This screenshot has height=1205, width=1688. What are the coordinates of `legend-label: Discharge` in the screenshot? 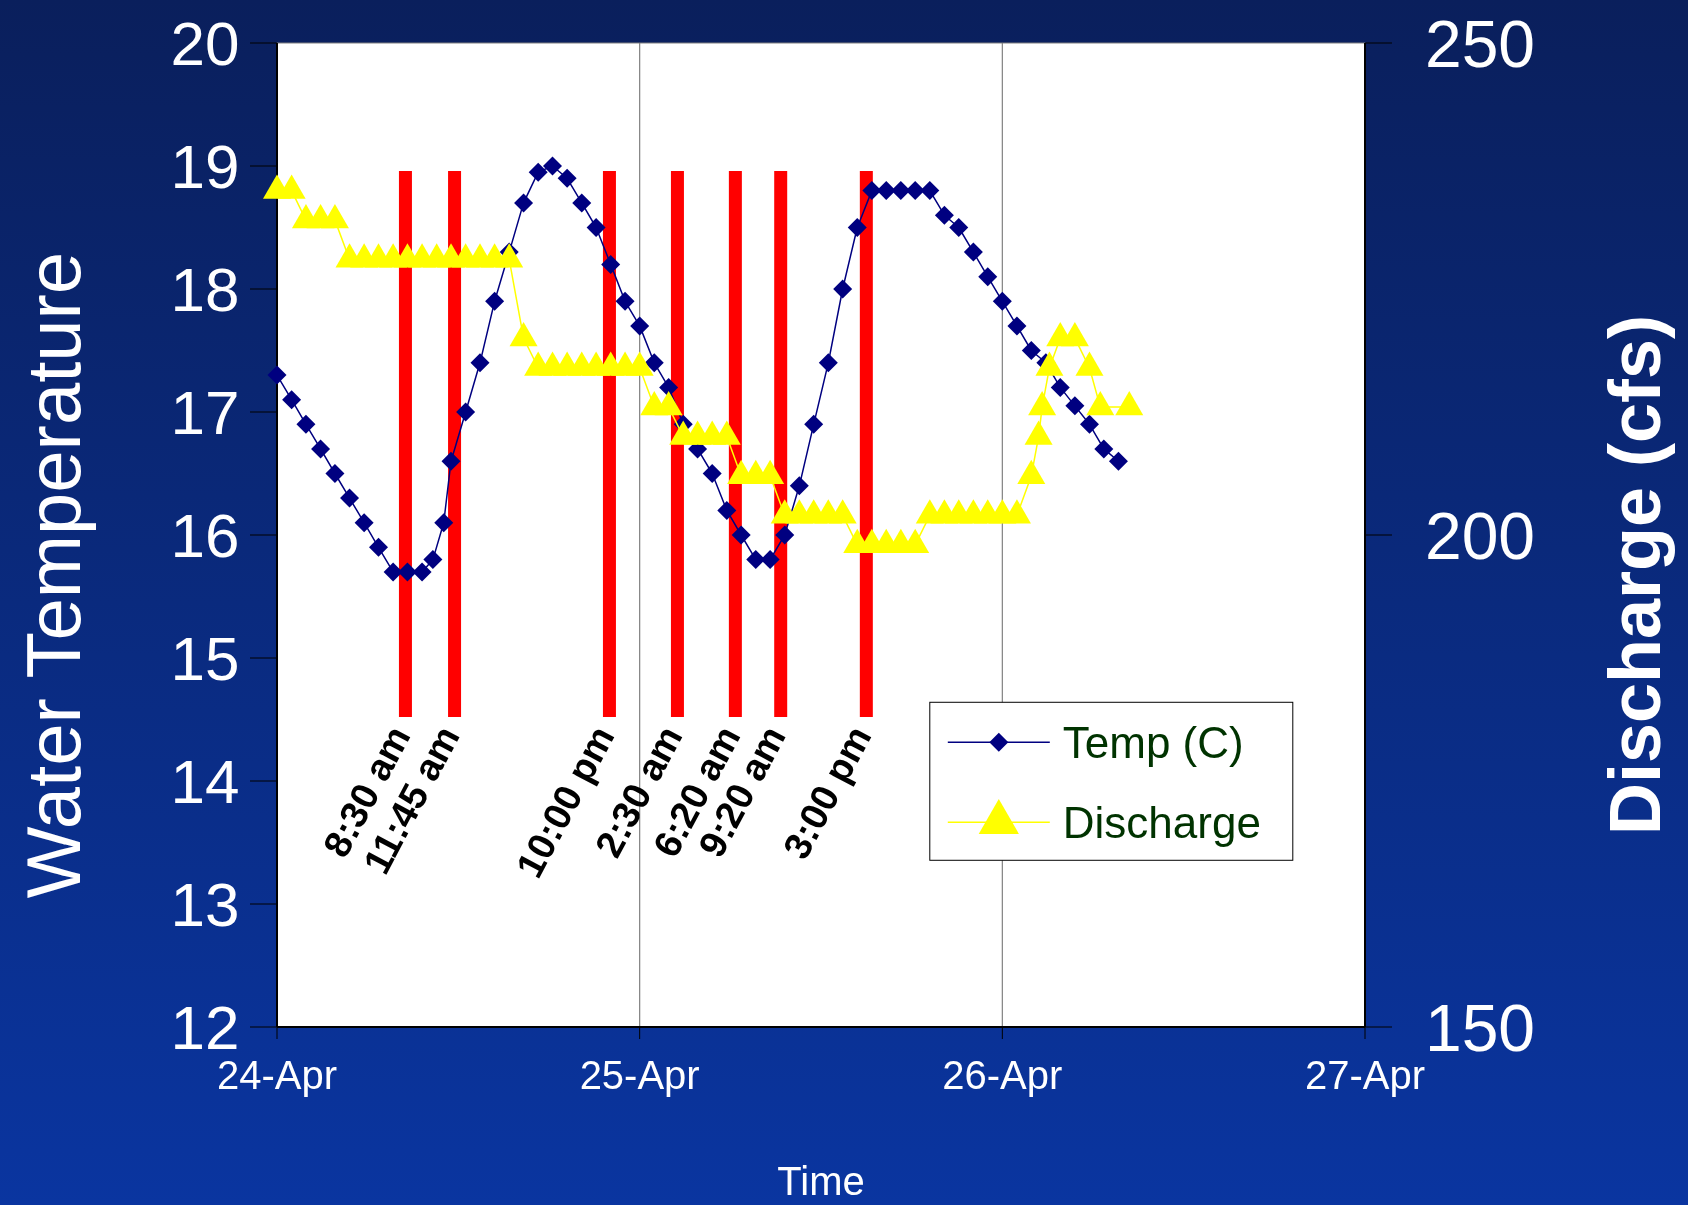 It's located at (1161, 823).